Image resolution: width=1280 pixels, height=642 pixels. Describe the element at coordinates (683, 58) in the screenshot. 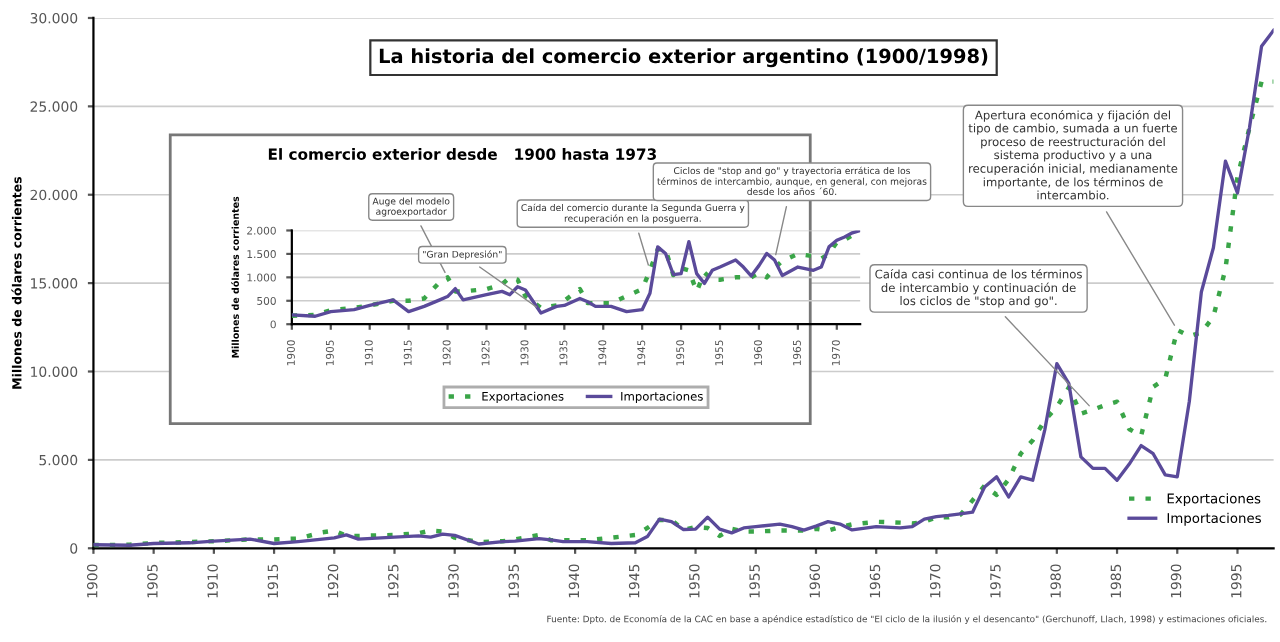

I see `text: La historia del comercio exterior argentino (1900/1998)` at that location.